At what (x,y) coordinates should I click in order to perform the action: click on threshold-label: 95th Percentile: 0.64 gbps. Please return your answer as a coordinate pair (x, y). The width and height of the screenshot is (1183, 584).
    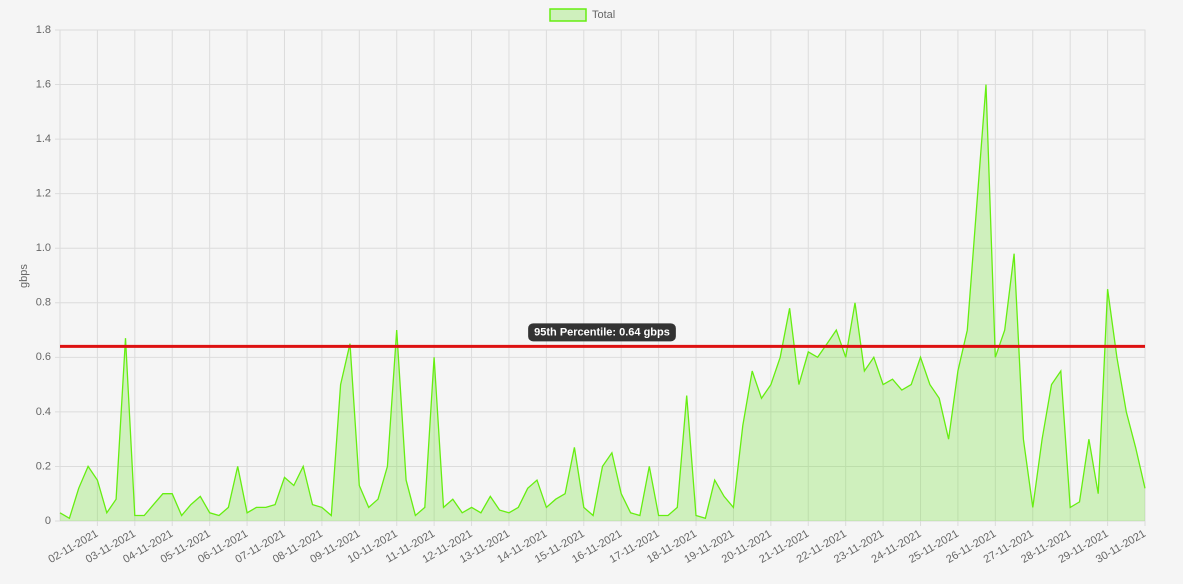
    Looking at the image, I should click on (602, 332).